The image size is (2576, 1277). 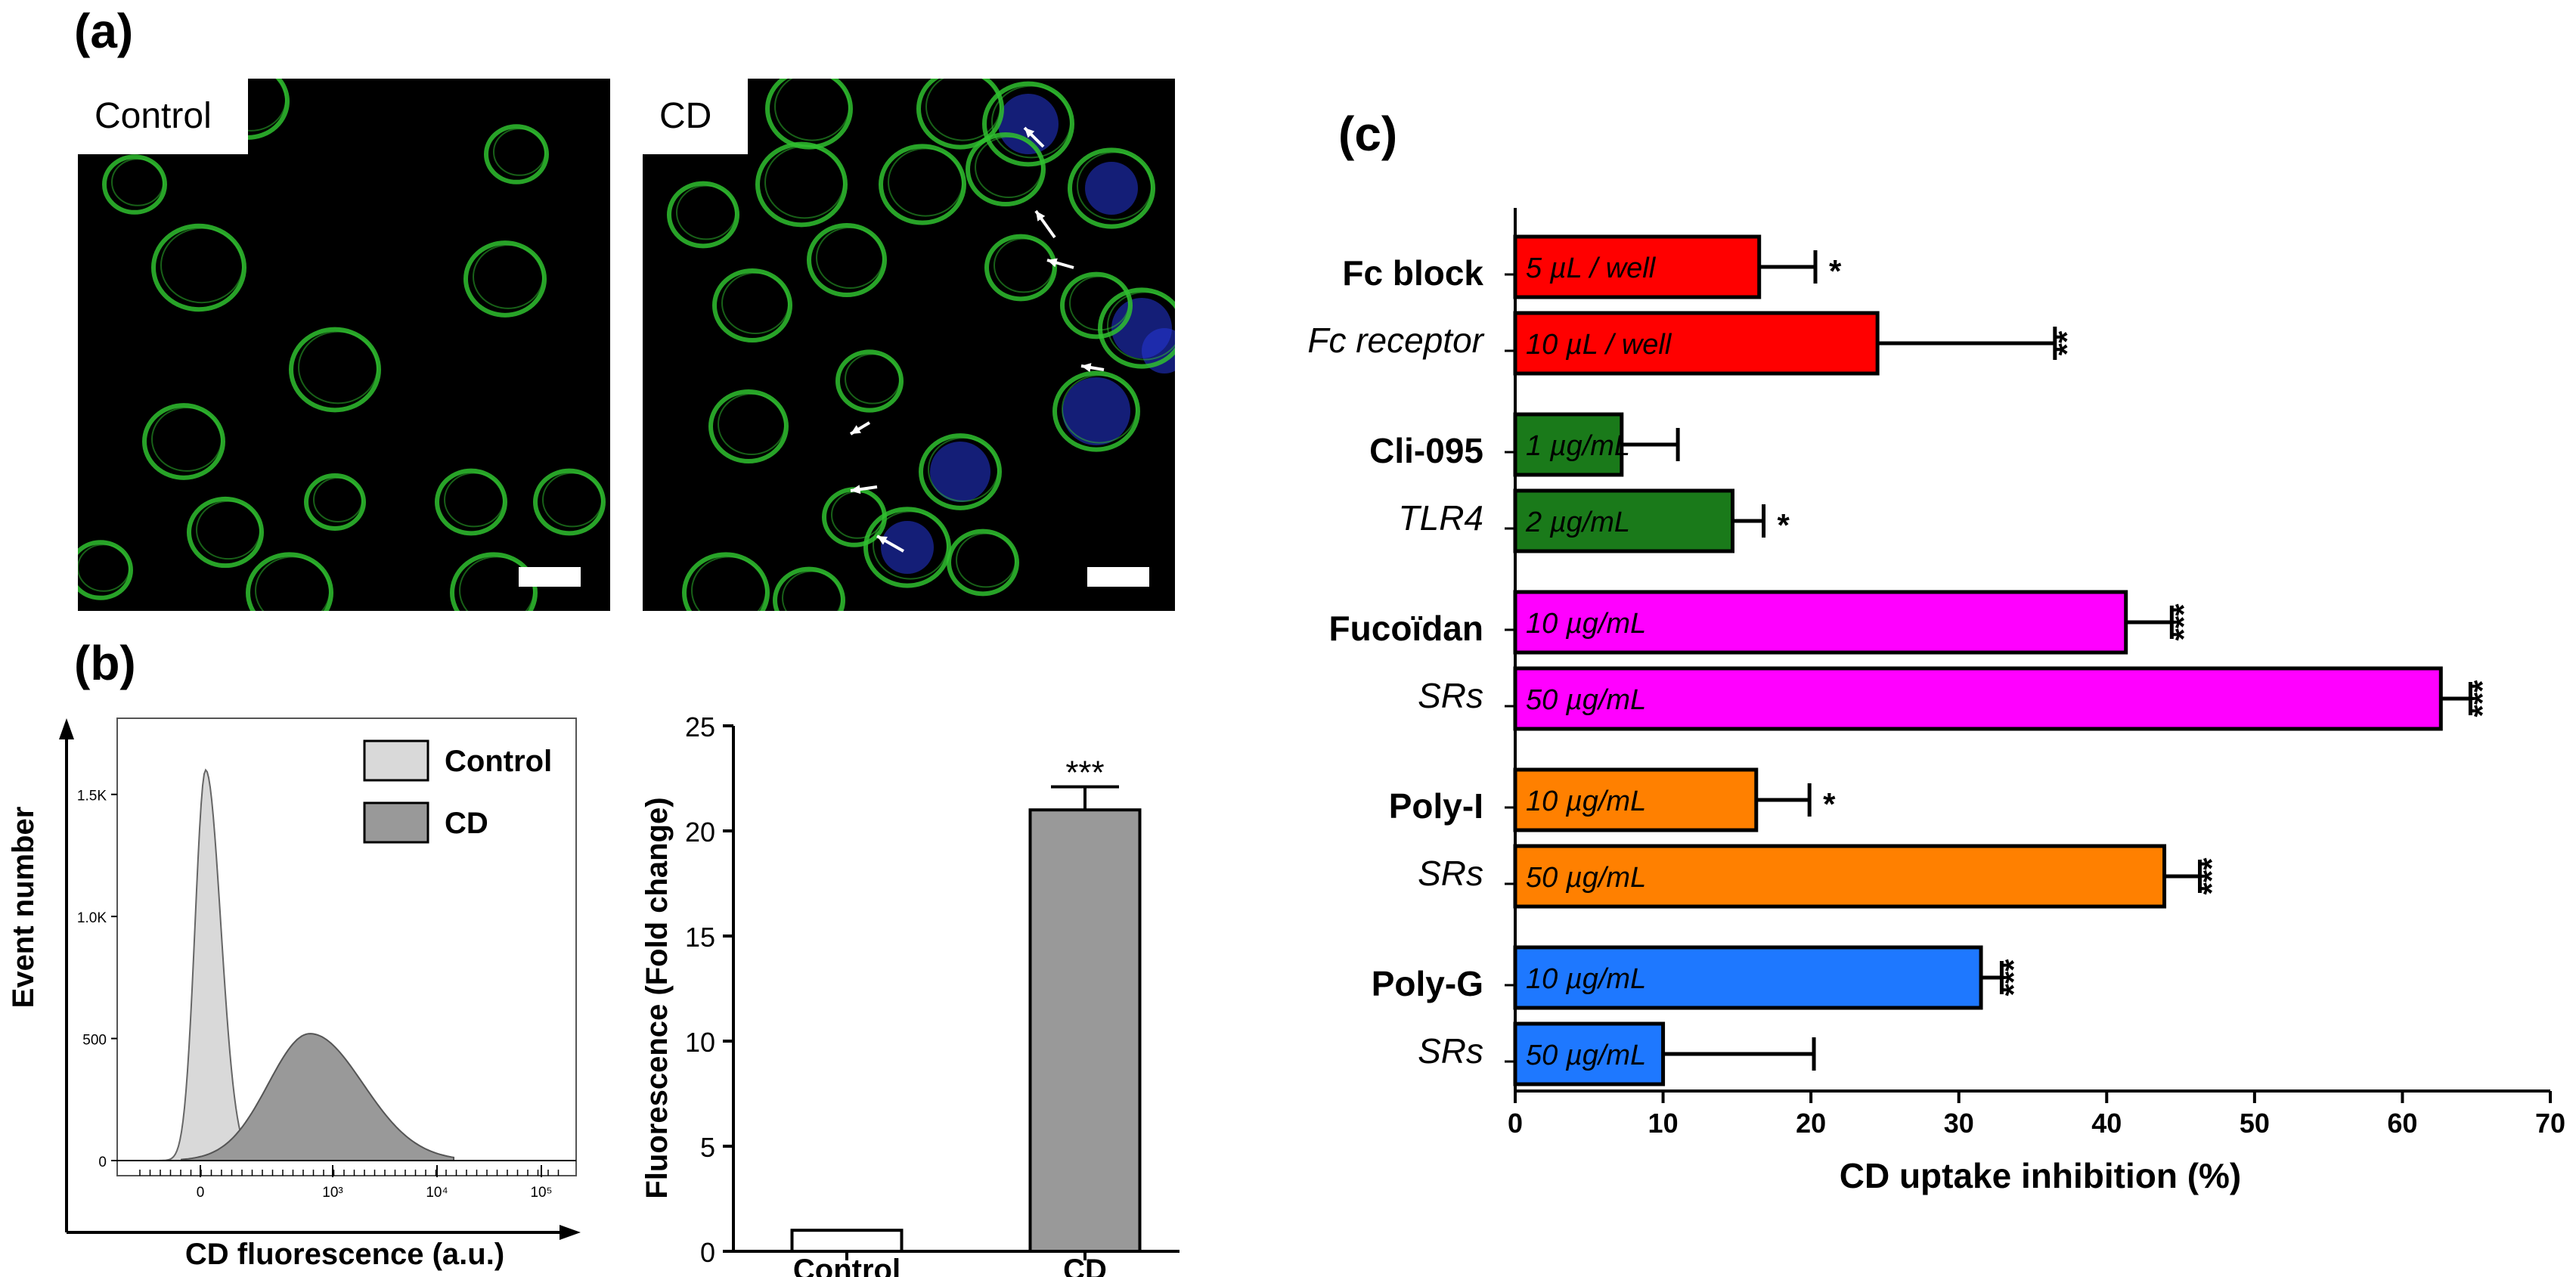 I want to click on cell-field-control, so click(x=342, y=345).